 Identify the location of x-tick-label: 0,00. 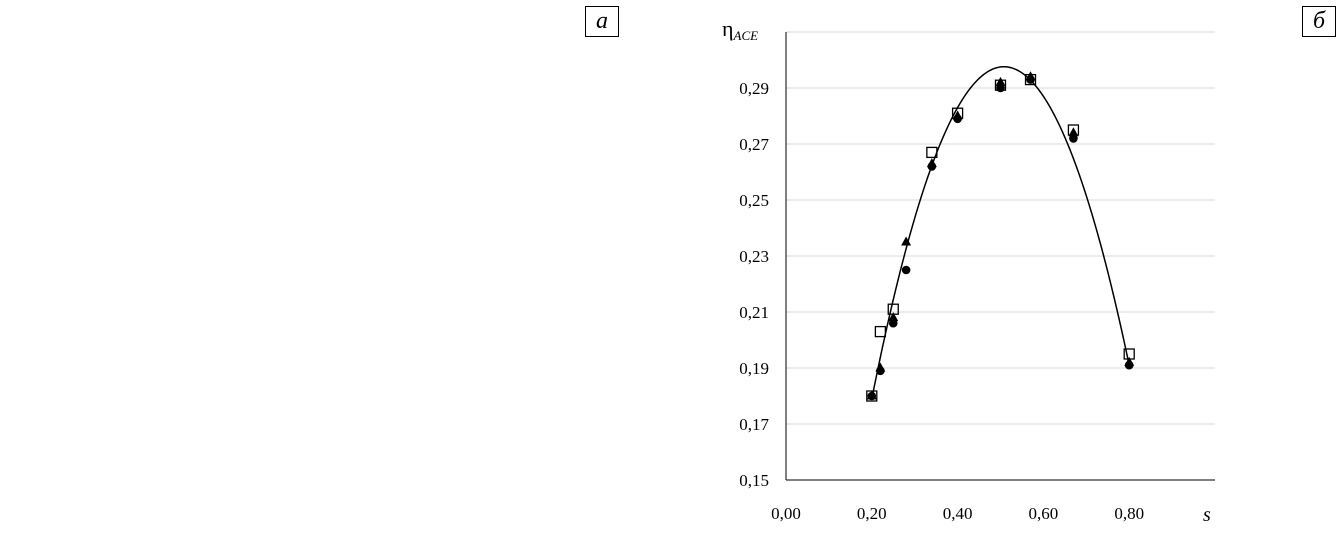
(786, 513).